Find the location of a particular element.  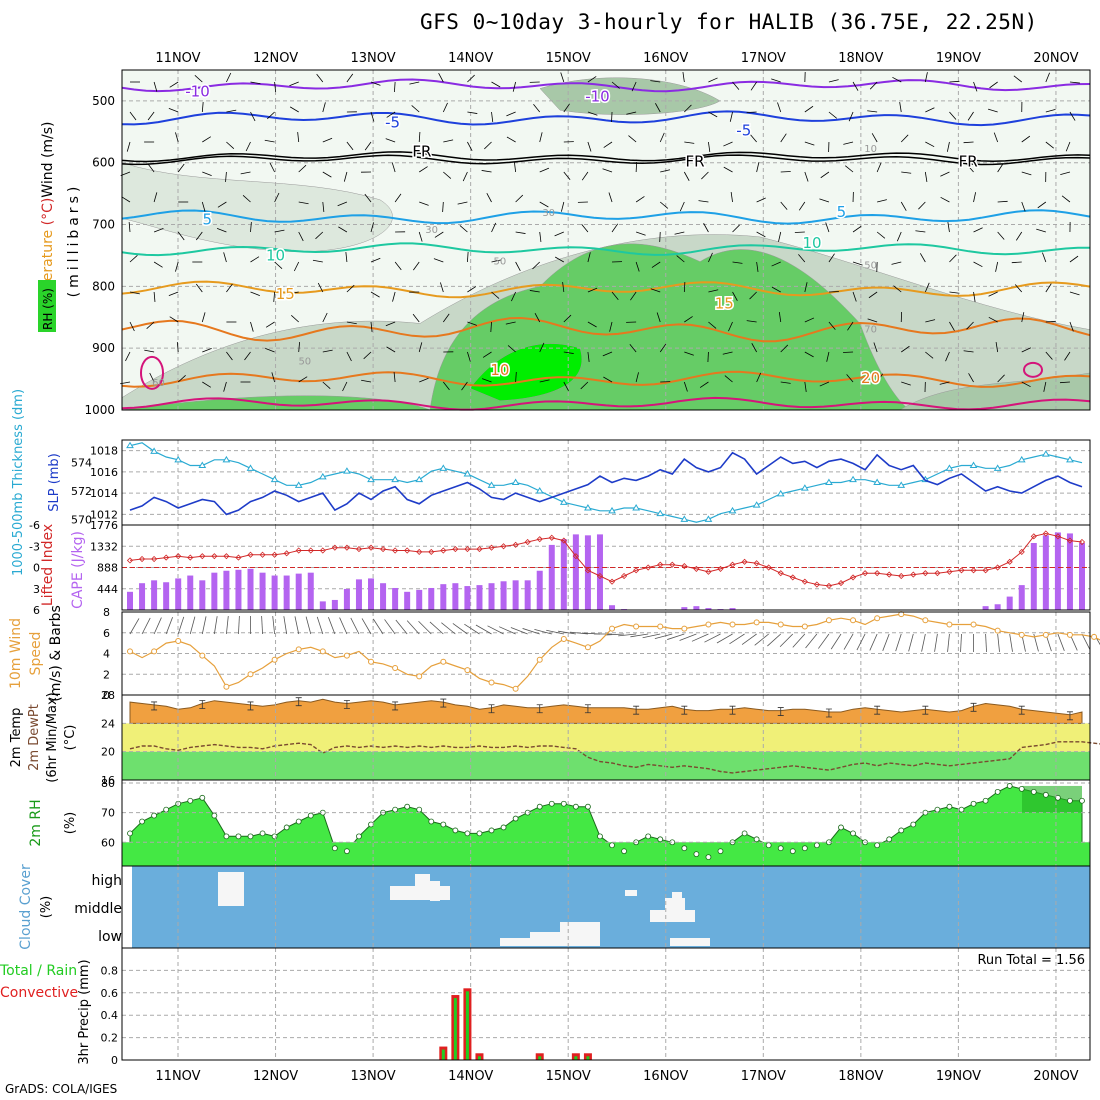

pressure-tick-label: 900 is located at coordinates (103, 348).